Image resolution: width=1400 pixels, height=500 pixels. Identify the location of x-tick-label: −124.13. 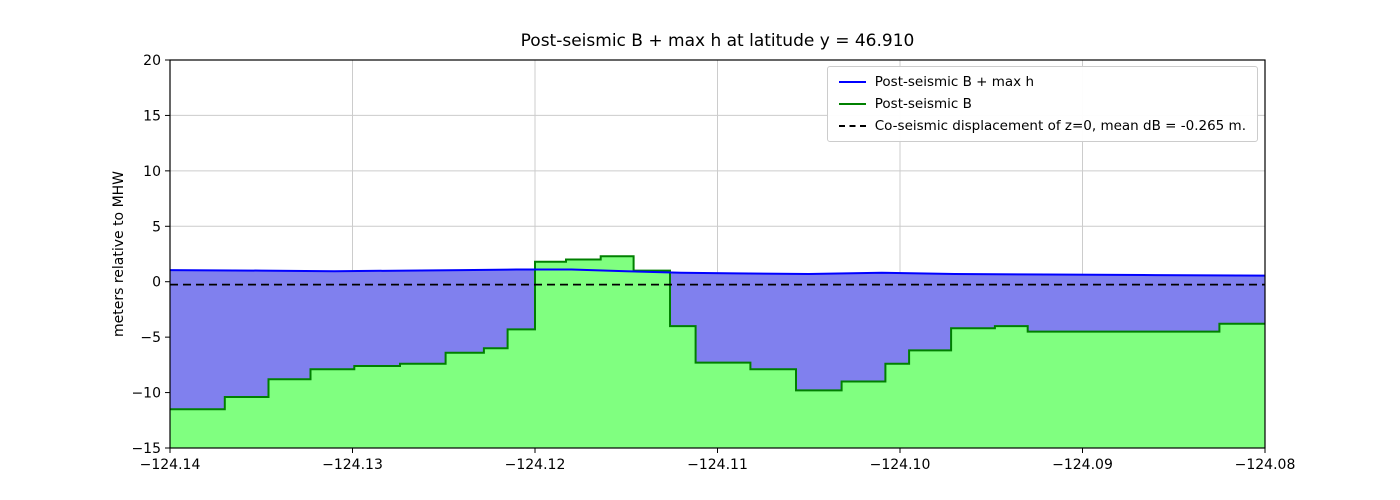
(352, 465).